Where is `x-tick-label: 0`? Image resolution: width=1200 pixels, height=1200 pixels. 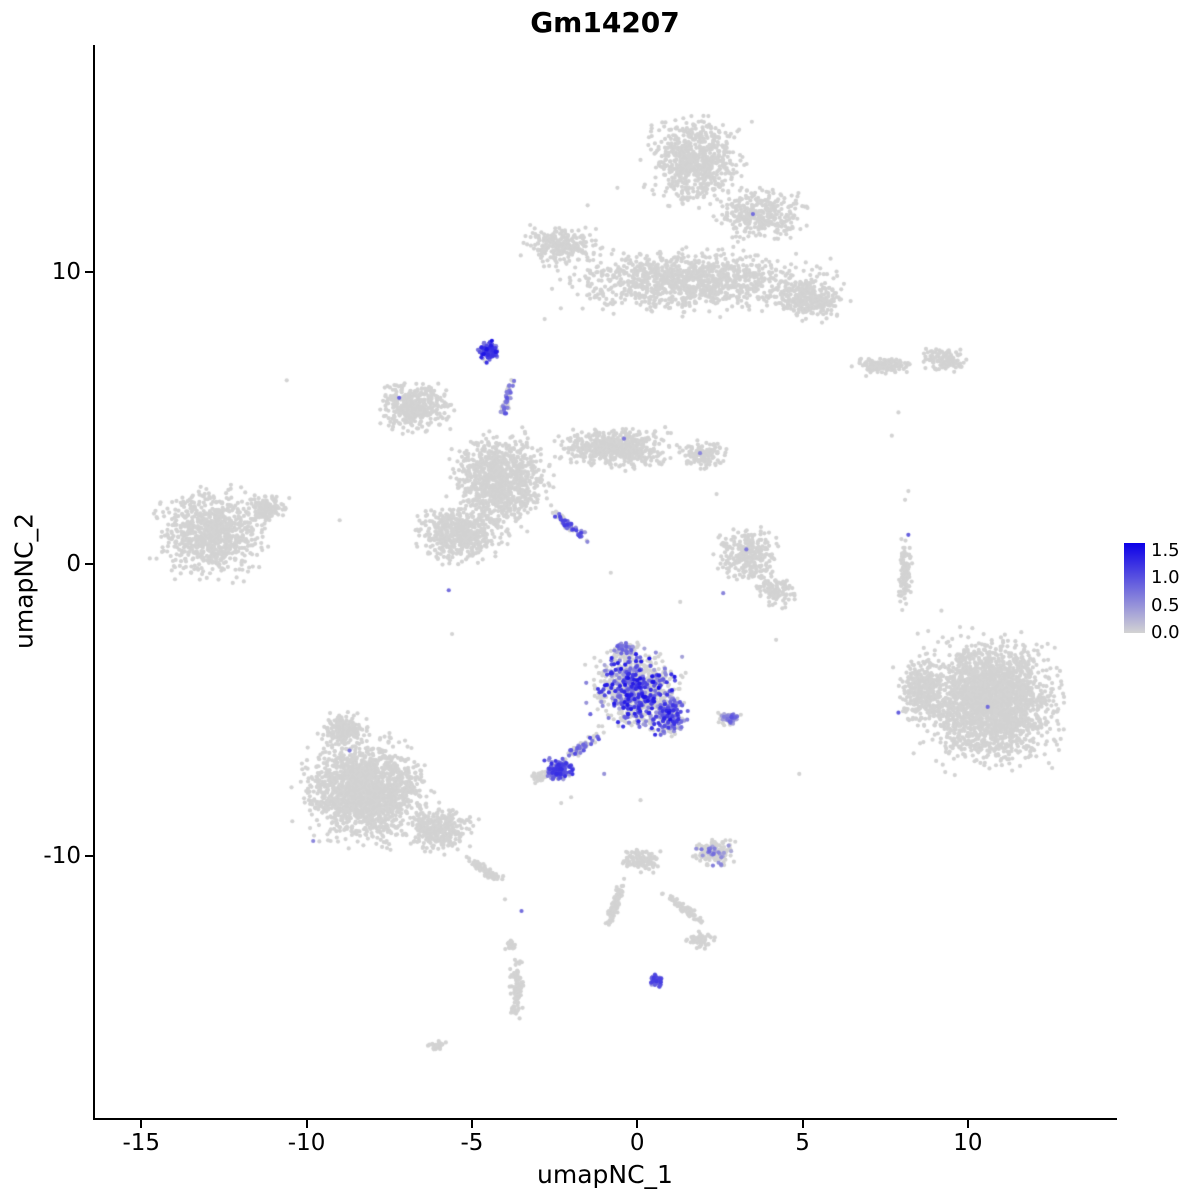 x-tick-label: 0 is located at coordinates (637, 1143).